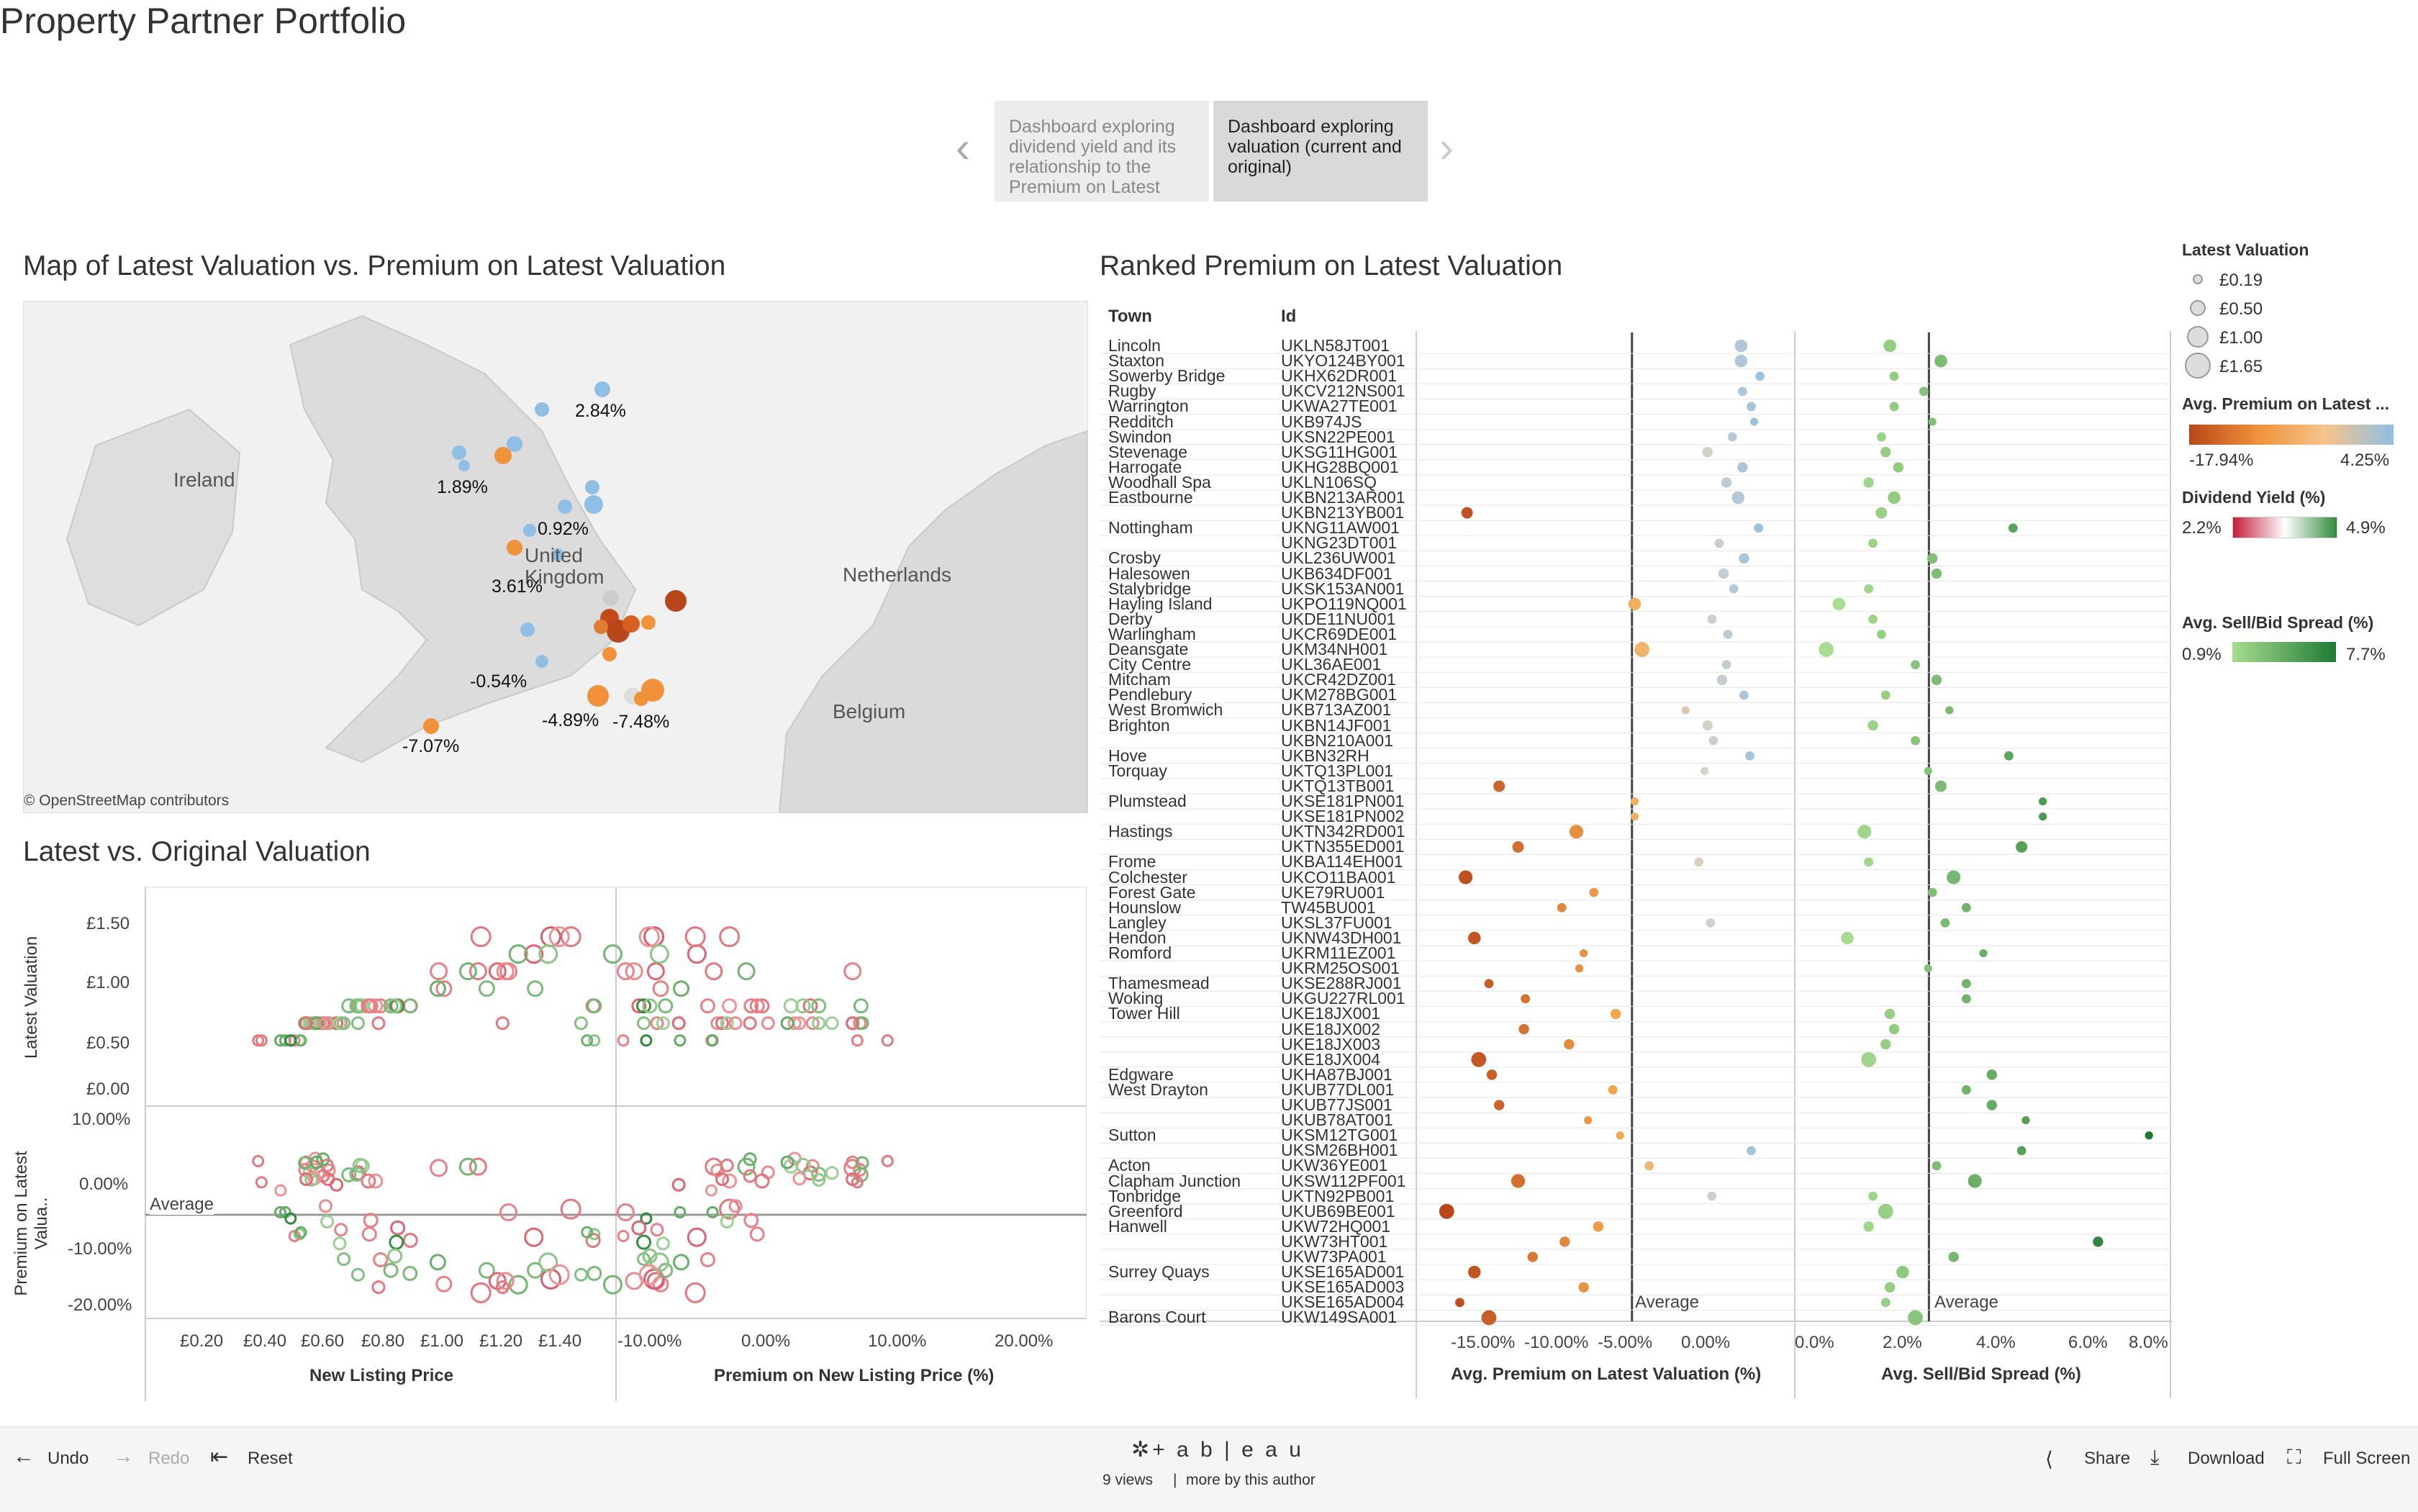 The image size is (2418, 1512). Describe the element at coordinates (1334, 1166) in the screenshot. I see `row-id: UKW36YE001` at that location.